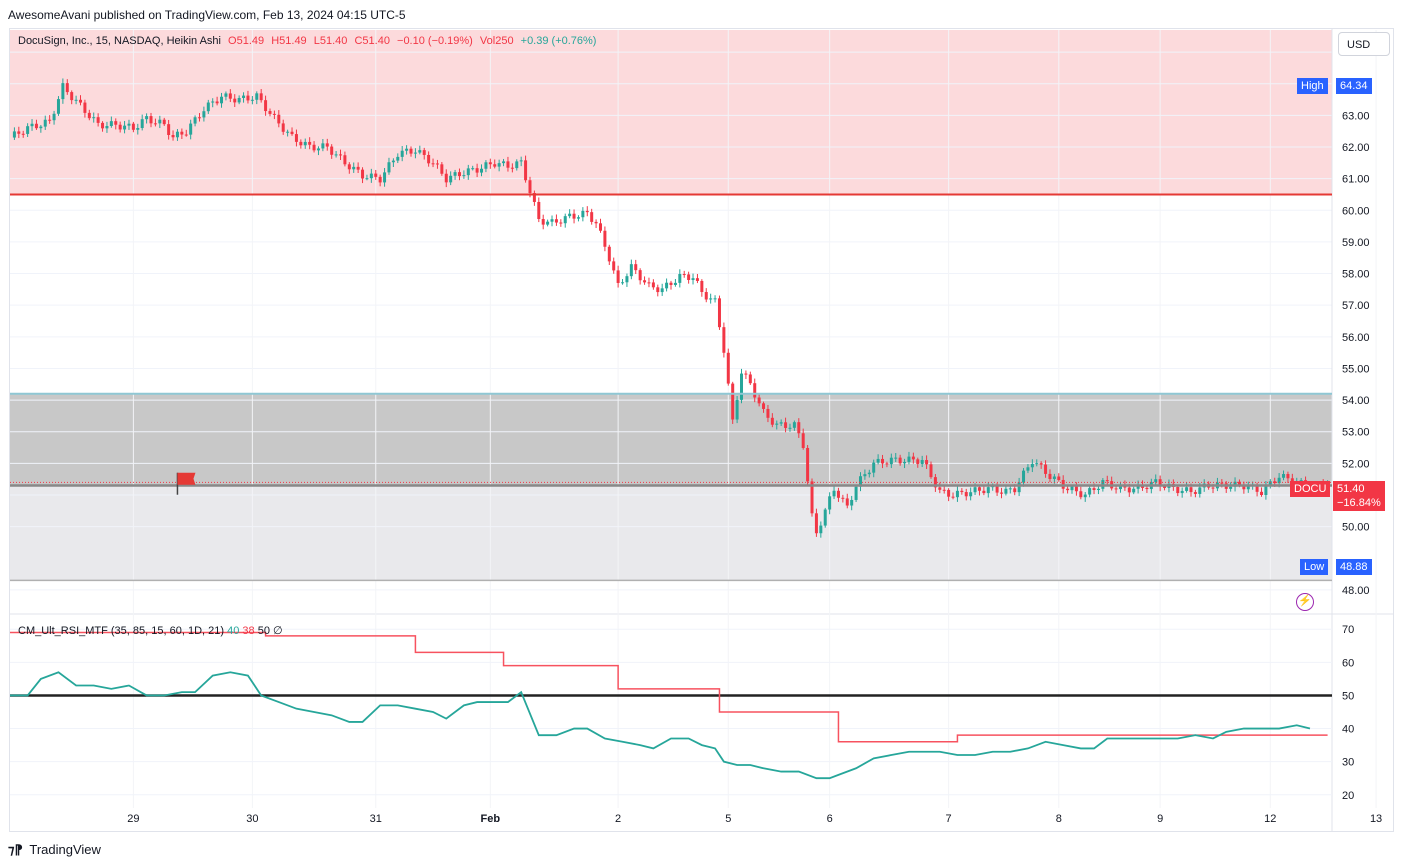 This screenshot has height=868, width=1404. I want to click on time-tick-label: 7, so click(949, 819).